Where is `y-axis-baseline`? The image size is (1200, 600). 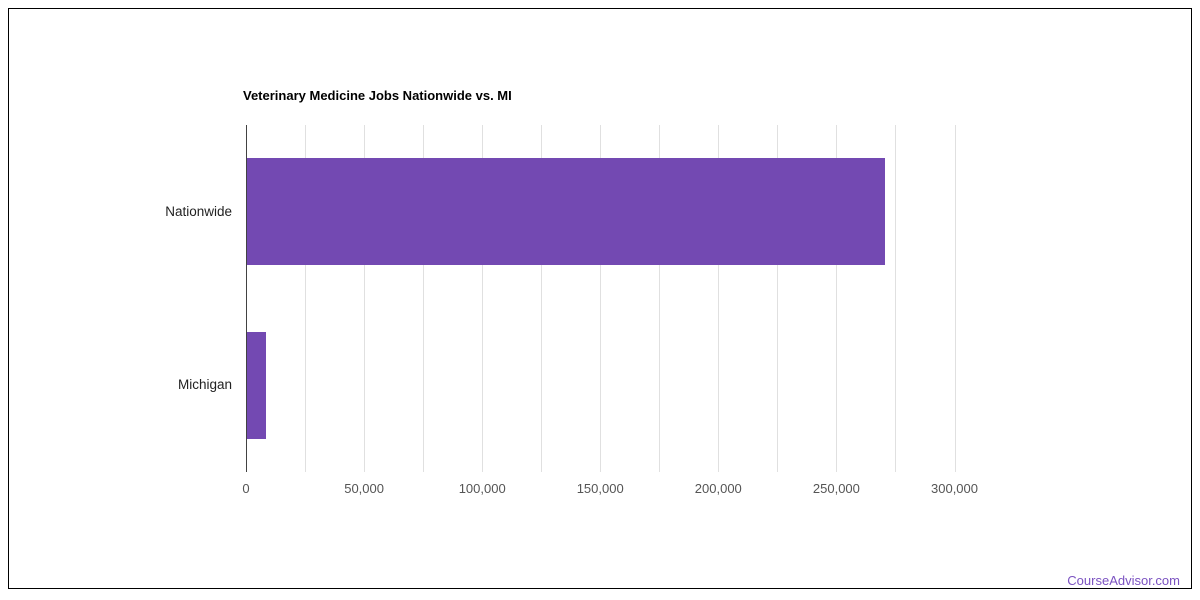 y-axis-baseline is located at coordinates (246, 298).